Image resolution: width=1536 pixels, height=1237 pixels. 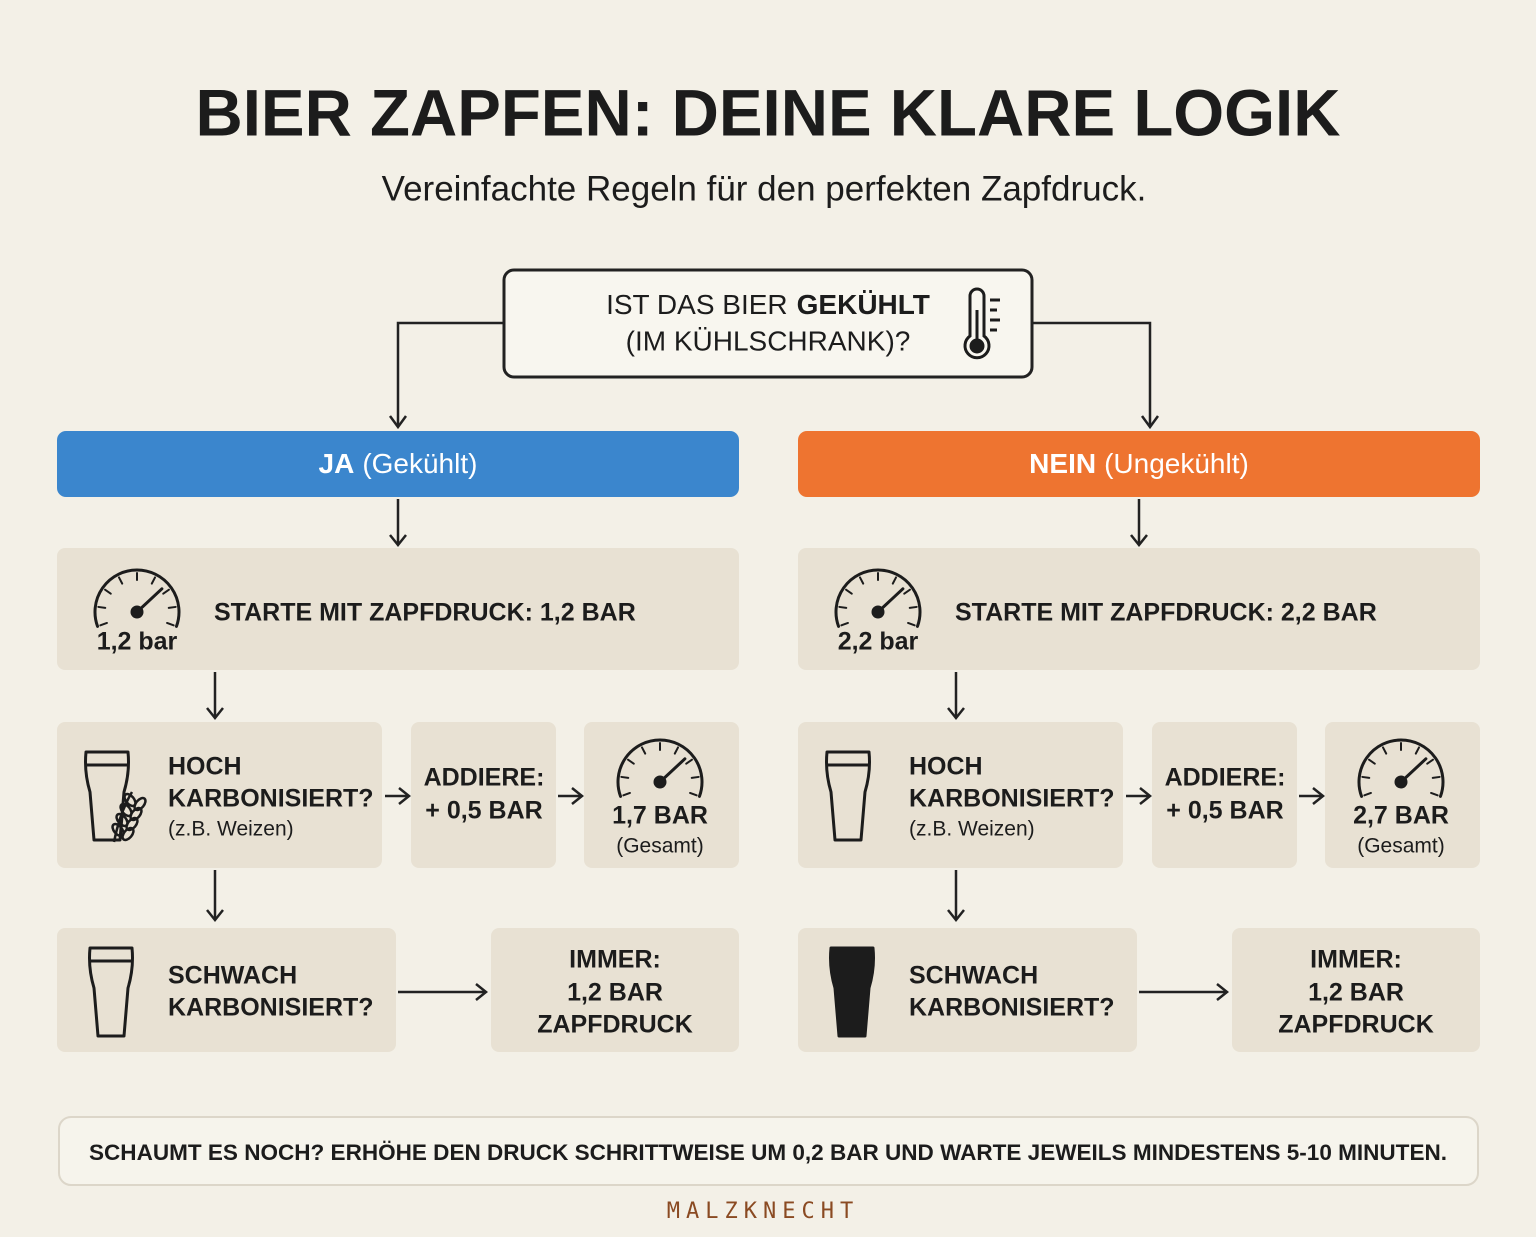 I want to click on branch-label: NEIN (Ungekühlt), so click(x=1139, y=463).